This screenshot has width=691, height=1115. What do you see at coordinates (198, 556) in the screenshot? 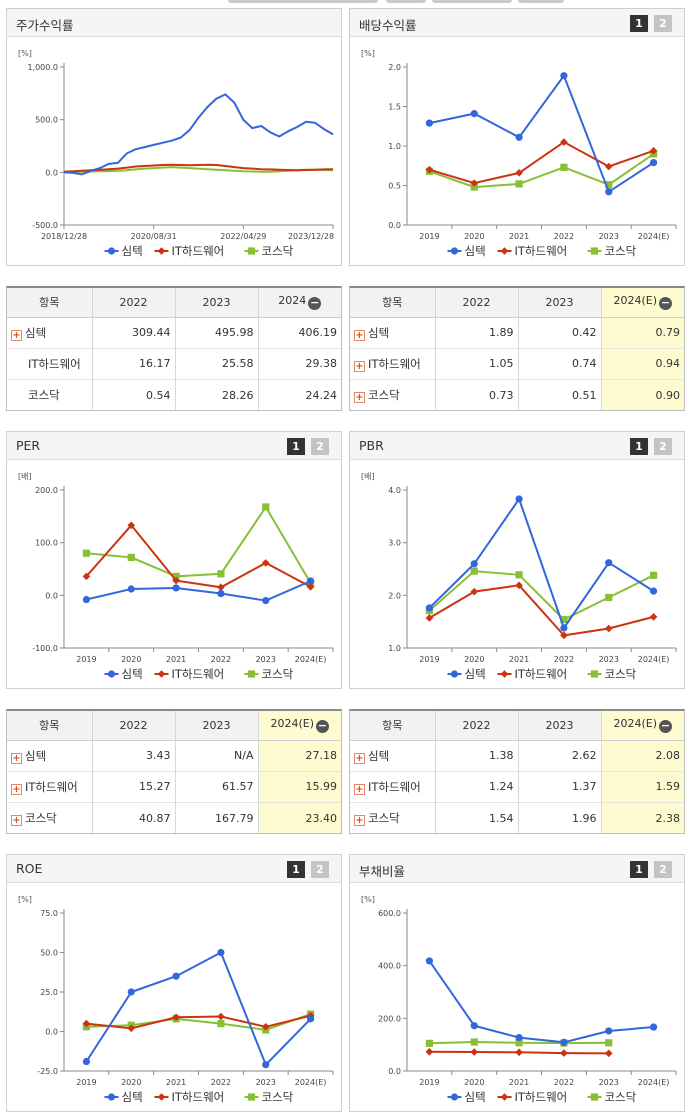
I see `series-line-it` at bounding box center [198, 556].